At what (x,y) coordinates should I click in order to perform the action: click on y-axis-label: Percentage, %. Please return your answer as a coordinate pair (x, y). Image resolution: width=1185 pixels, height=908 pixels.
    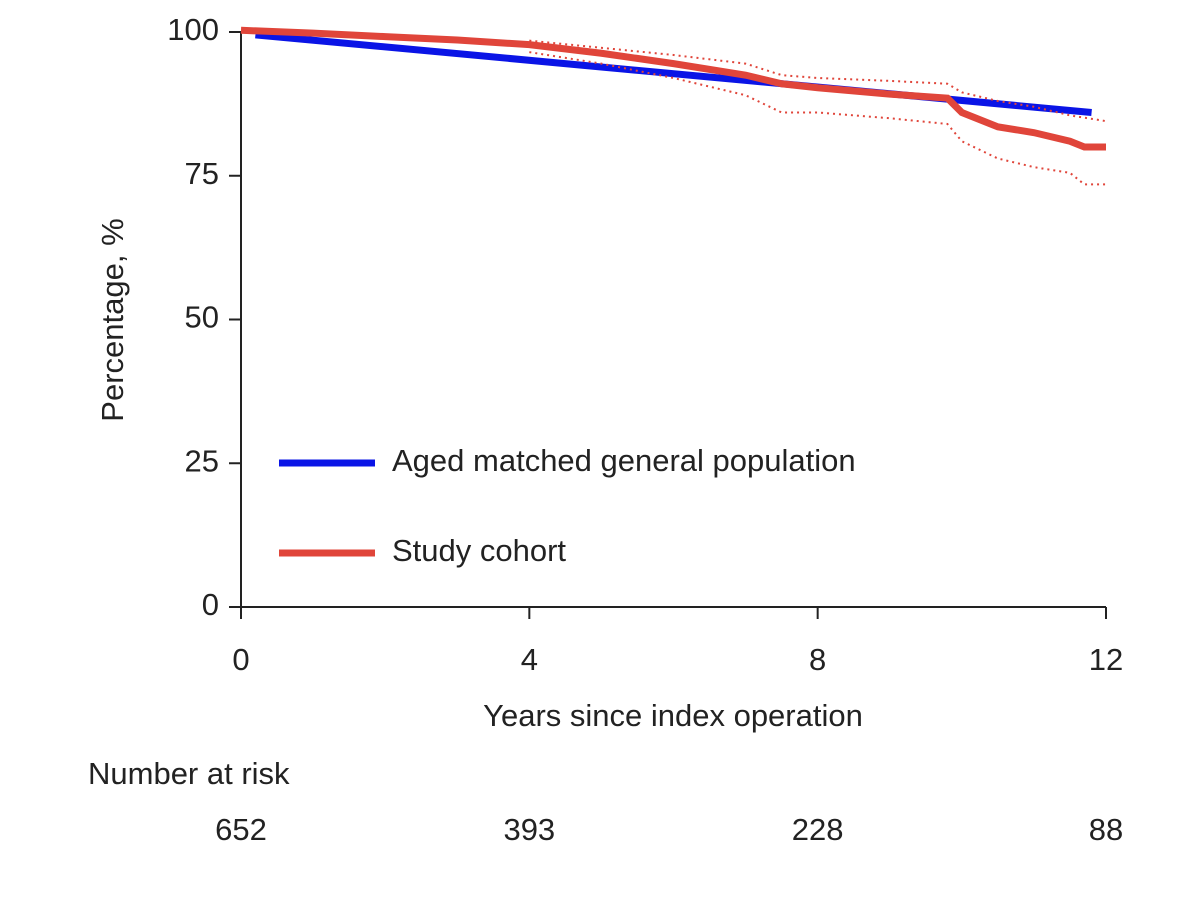
    Looking at the image, I should click on (112, 319).